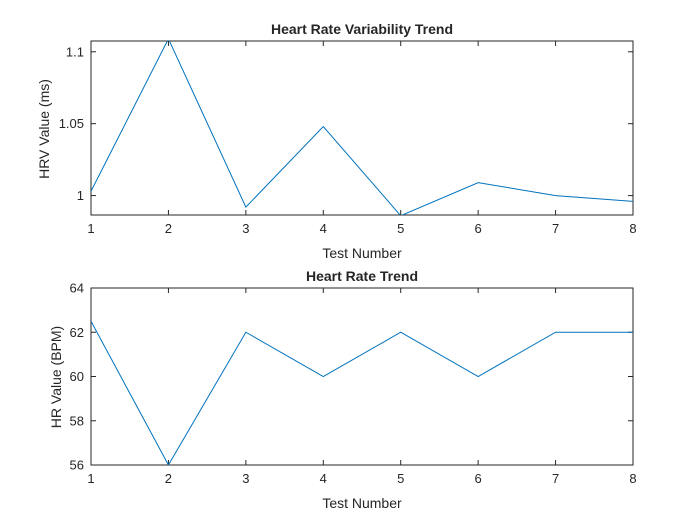  Describe the element at coordinates (77, 288) in the screenshot. I see `y-tick-label: 64` at that location.